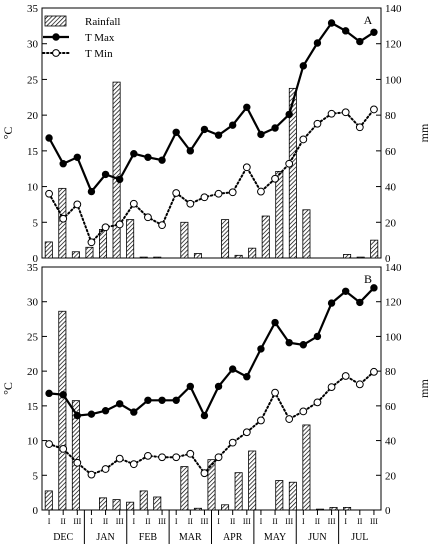  Describe the element at coordinates (391, 442) in the screenshot. I see `y-right-tick-label: 40` at that location.